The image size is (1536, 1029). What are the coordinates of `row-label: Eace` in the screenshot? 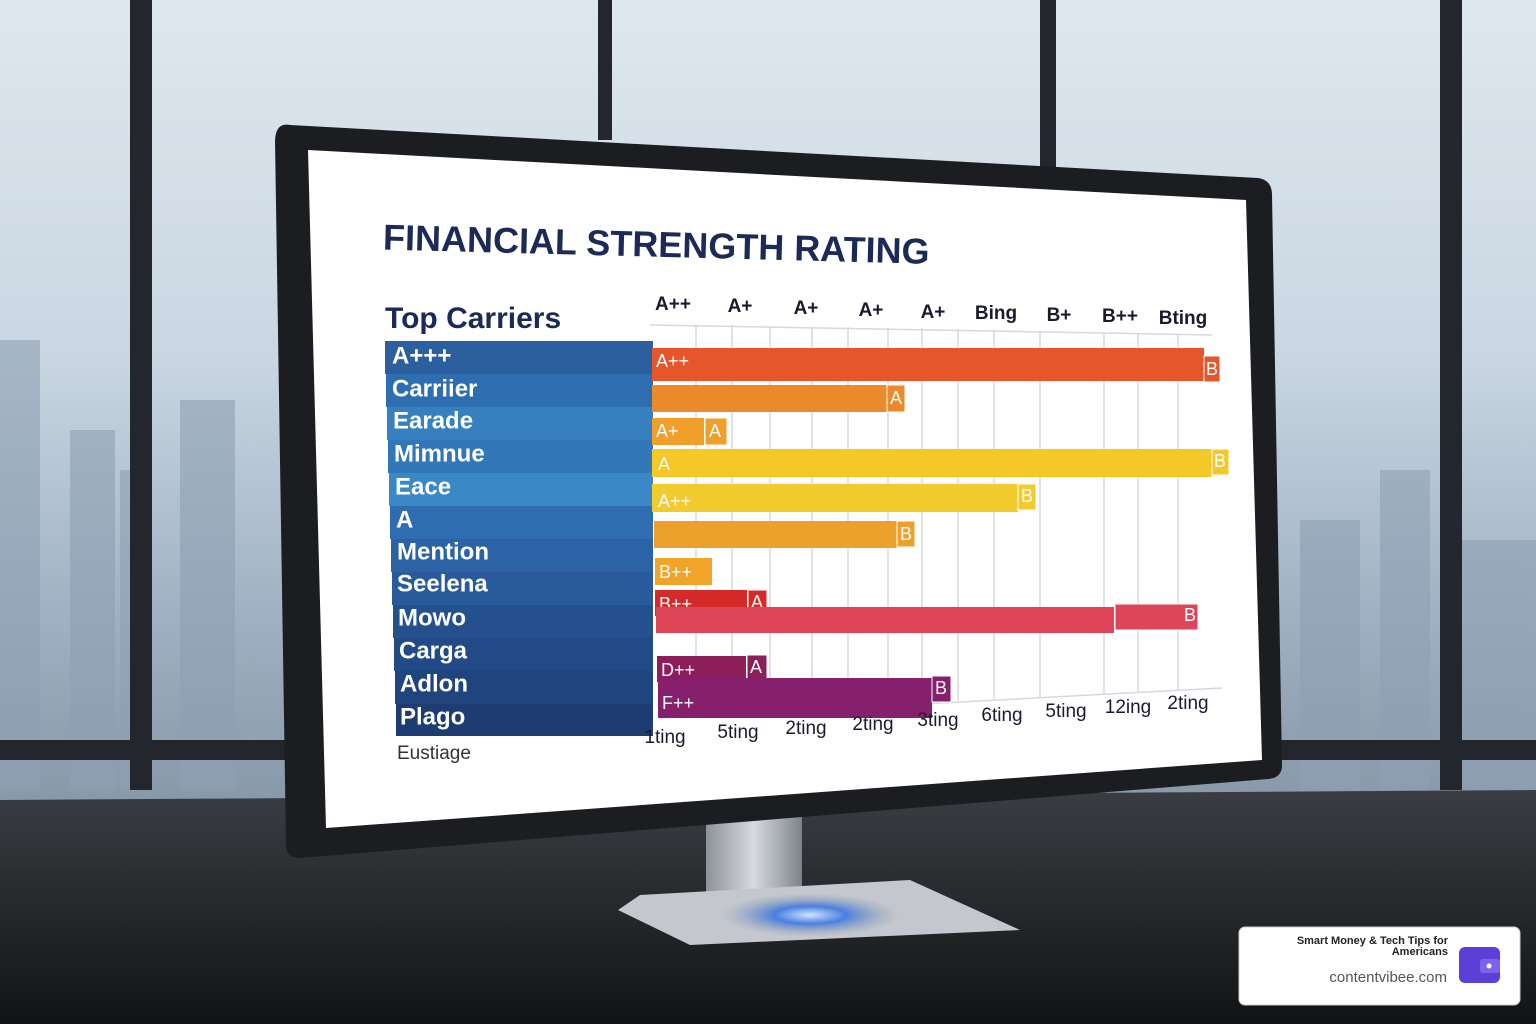 It's located at (423, 486).